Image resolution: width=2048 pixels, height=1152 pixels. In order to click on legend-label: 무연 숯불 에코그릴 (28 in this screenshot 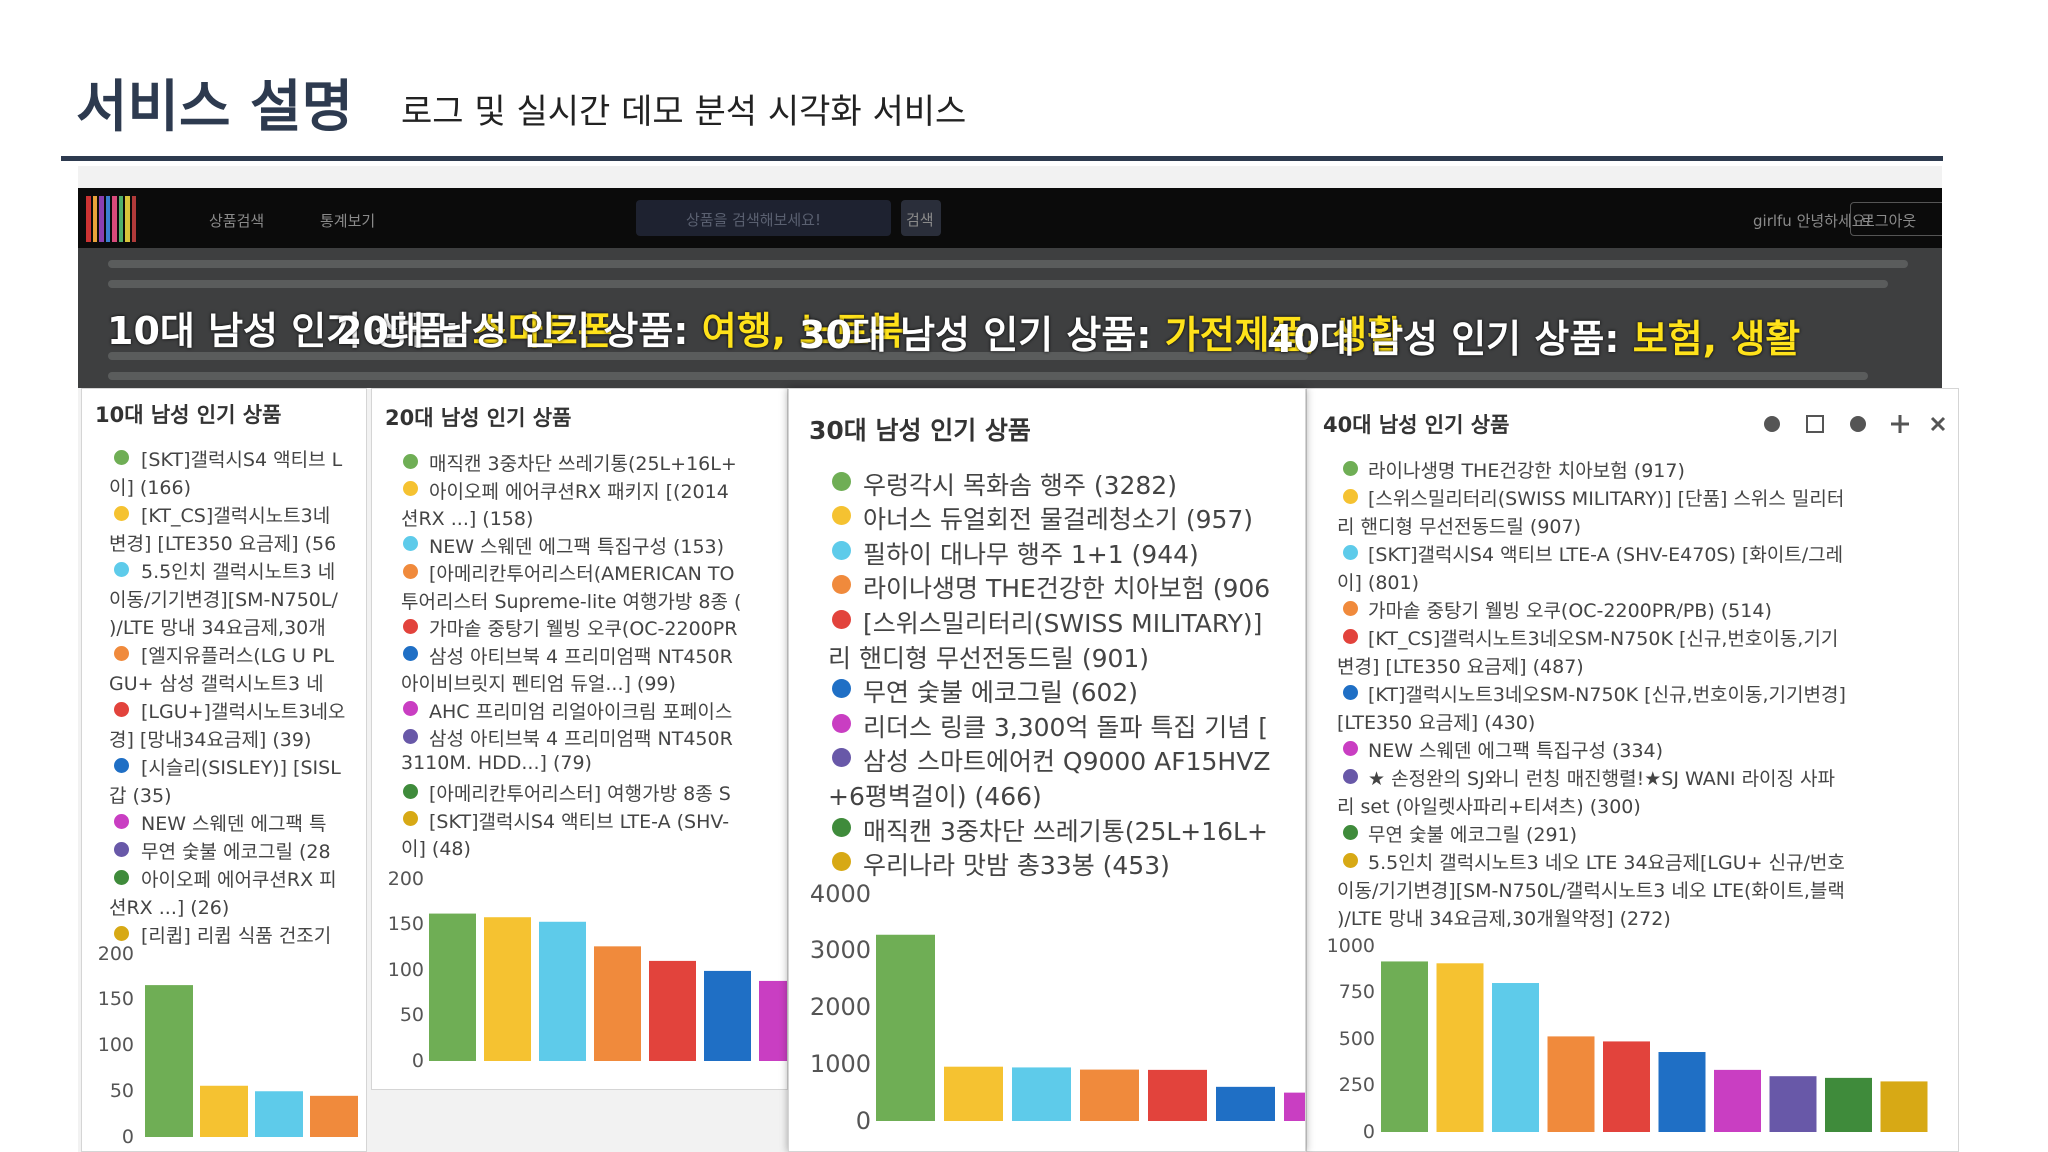, I will do `click(236, 852)`.